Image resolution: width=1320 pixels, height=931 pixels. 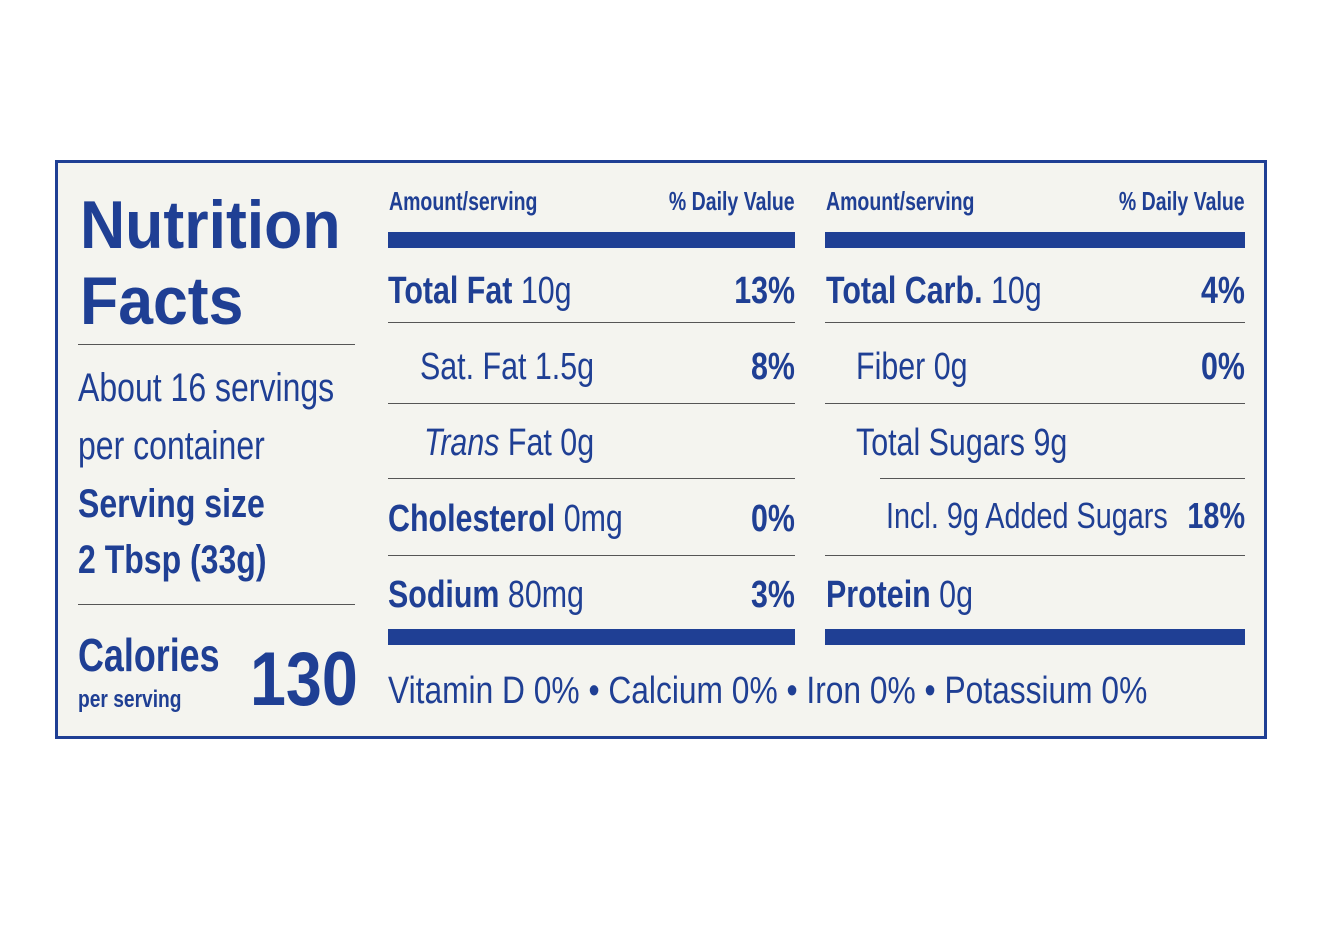 What do you see at coordinates (934, 291) in the screenshot?
I see `row-total-carb: Total Carb. 10g` at bounding box center [934, 291].